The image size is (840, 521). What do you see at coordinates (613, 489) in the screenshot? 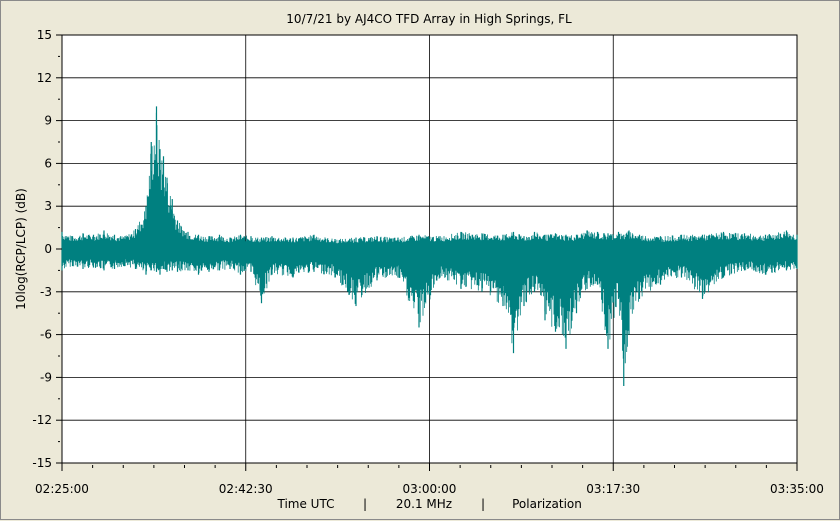
I see `x-tick-label: 03:17:30` at bounding box center [613, 489].